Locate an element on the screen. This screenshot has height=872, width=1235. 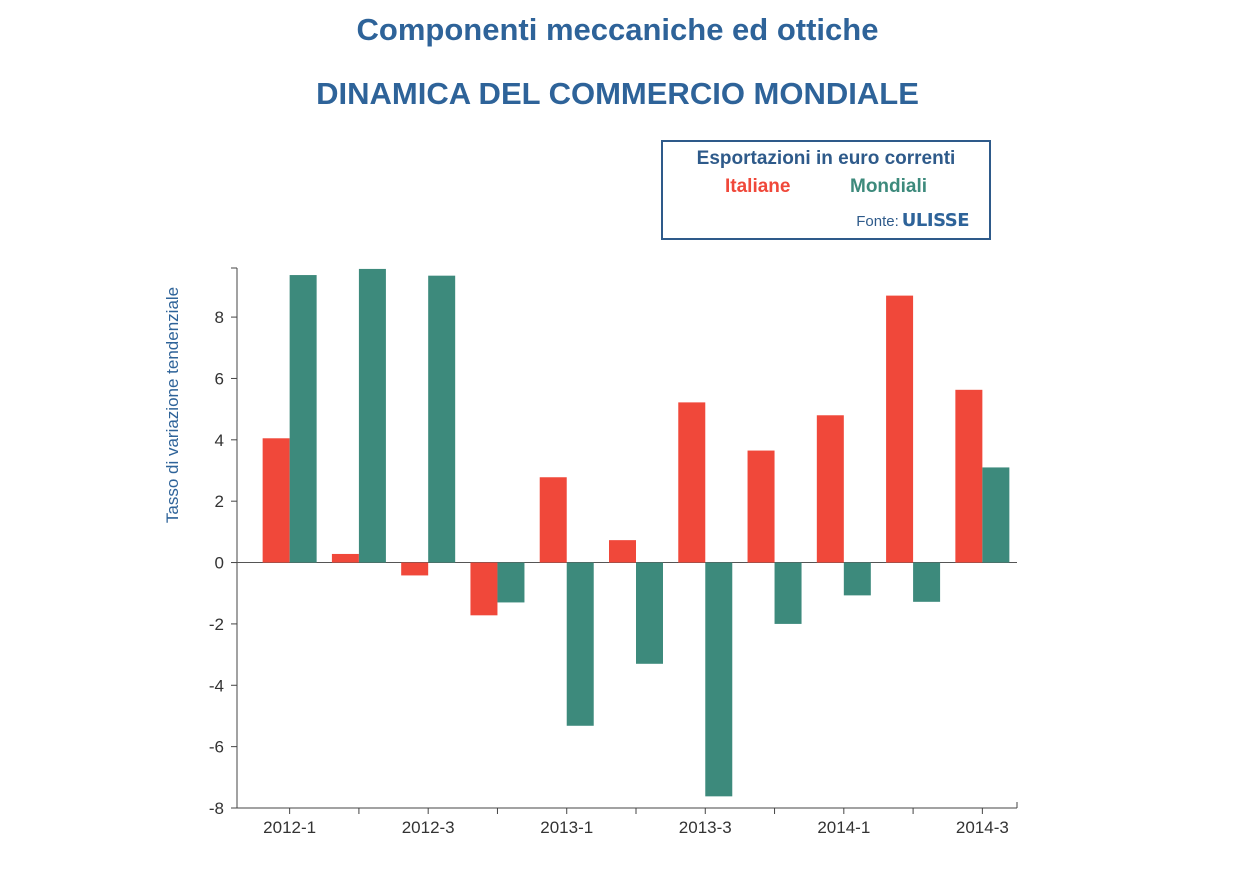
x-tick-label: 2013-1 is located at coordinates (566, 827).